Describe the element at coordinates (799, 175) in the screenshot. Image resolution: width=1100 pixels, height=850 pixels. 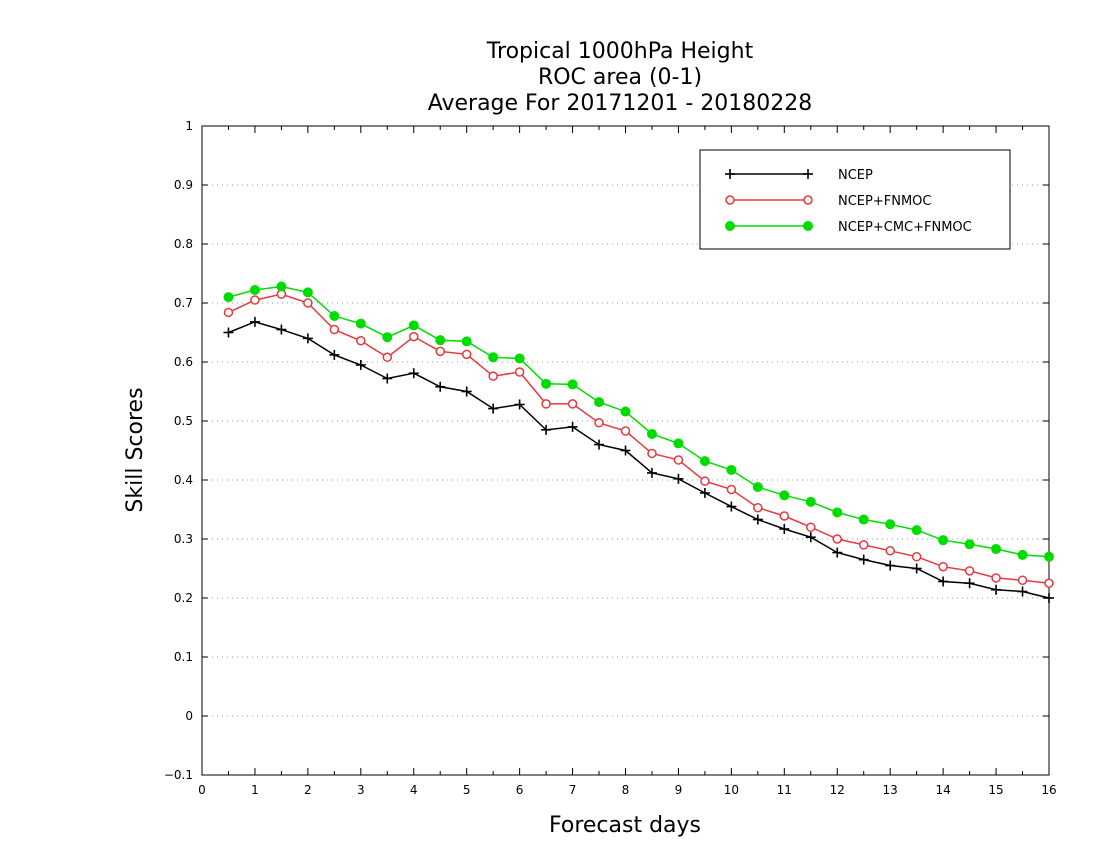
I see `legend-entry: NCEP` at that location.